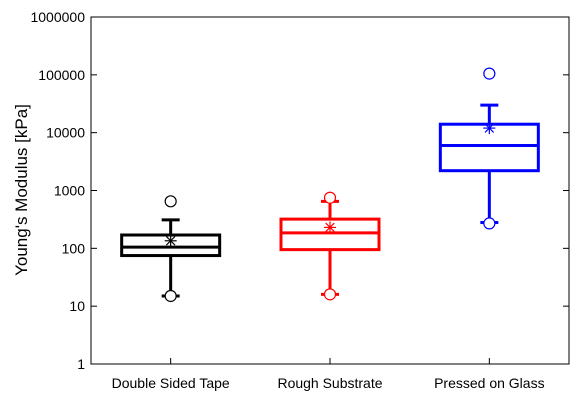  What do you see at coordinates (77, 306) in the screenshot?
I see `y-tick-label: 10` at bounding box center [77, 306].